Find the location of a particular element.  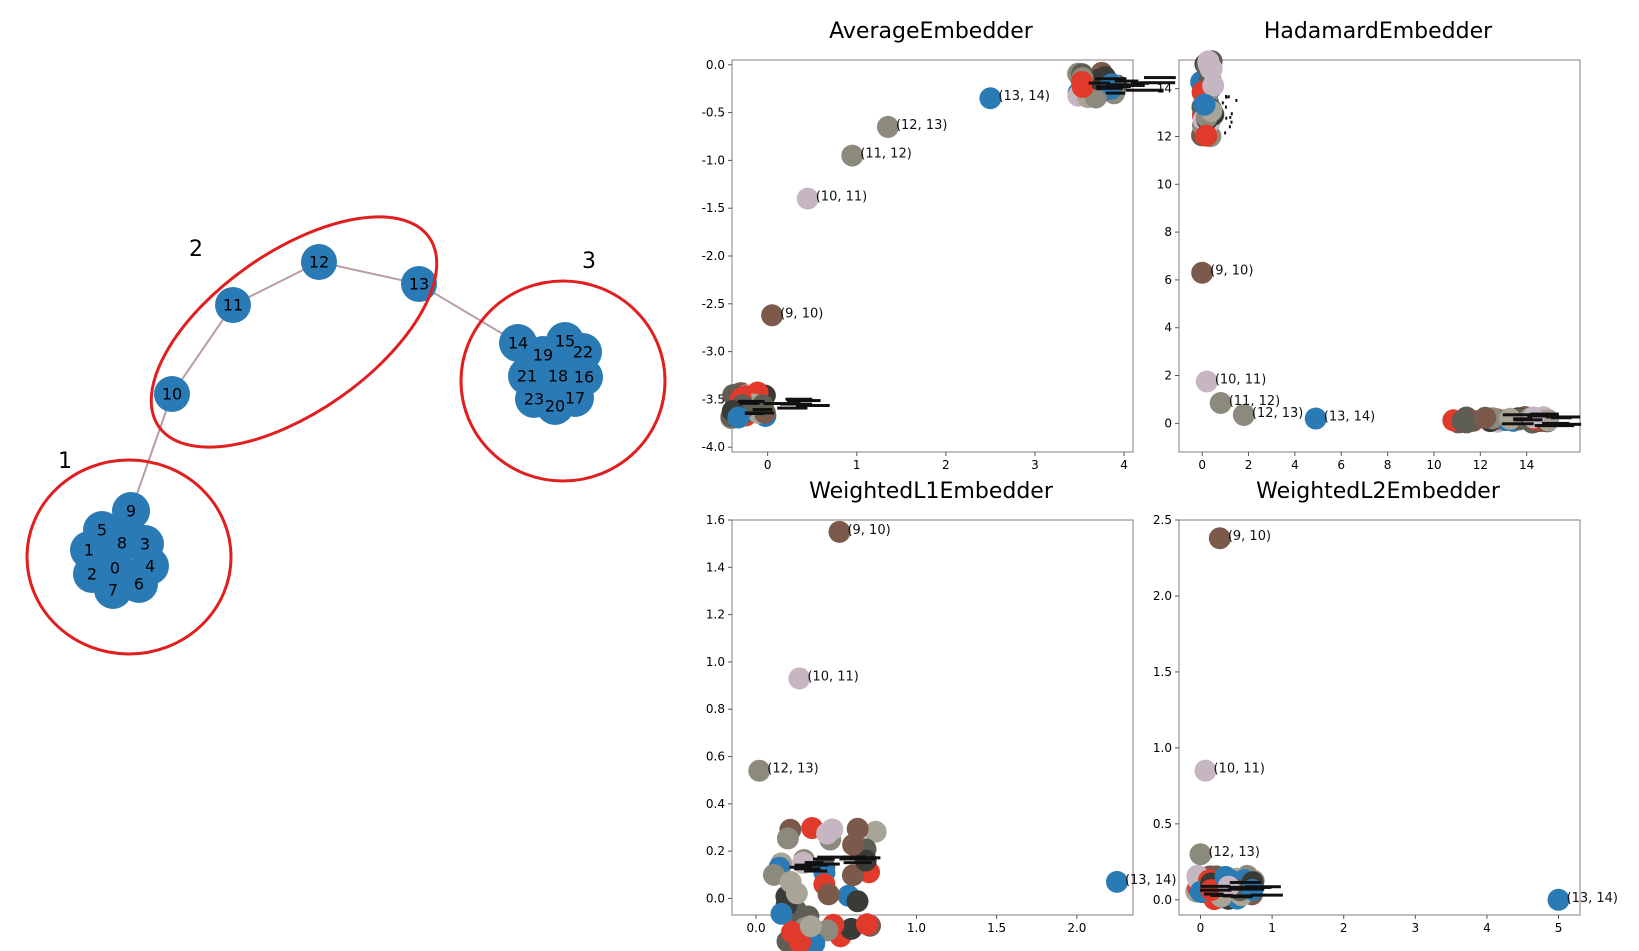

panel-title: AverageEmbedder is located at coordinates (931, 31).